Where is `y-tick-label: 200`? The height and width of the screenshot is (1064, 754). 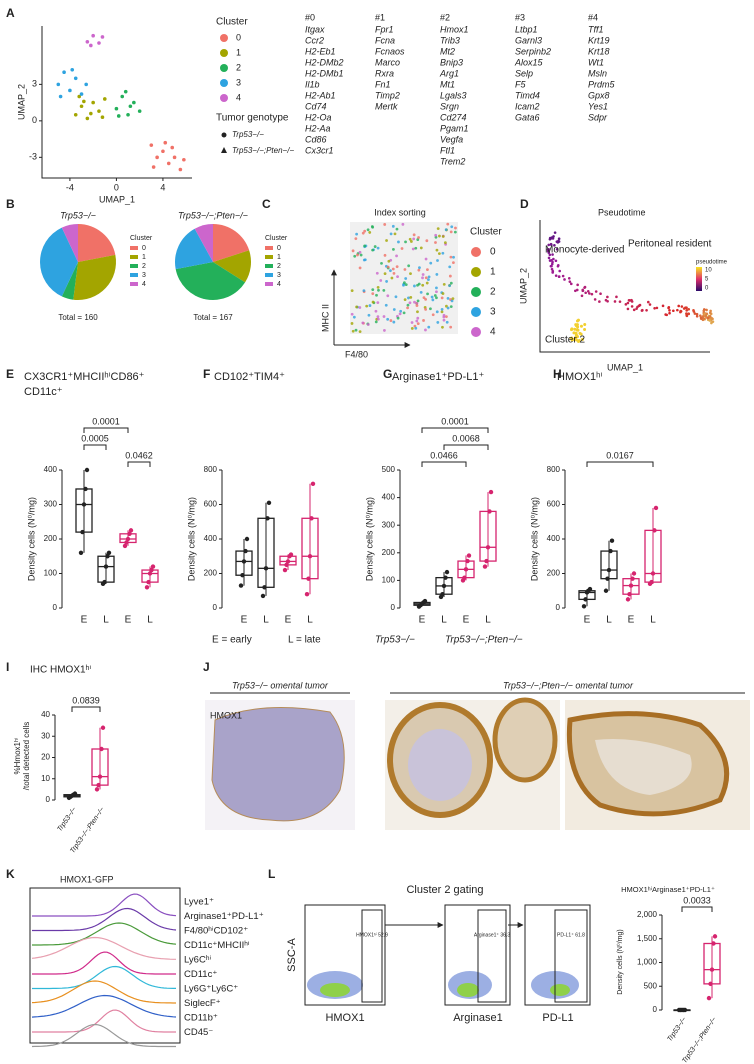
y-tick-label: 200 is located at coordinates (389, 552).